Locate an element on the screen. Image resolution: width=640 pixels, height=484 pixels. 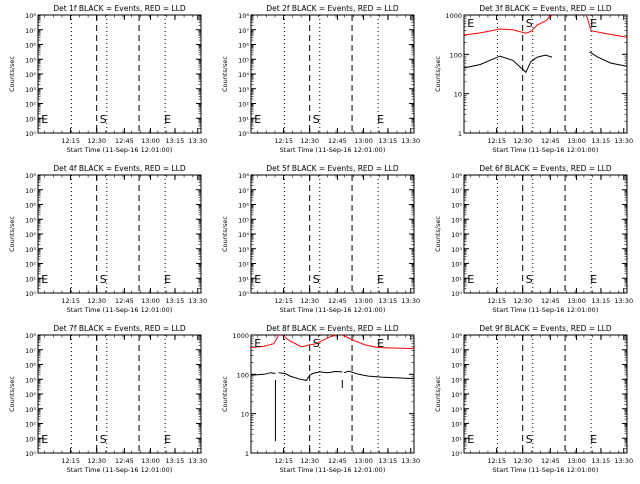
panel-title: Det 4f BLACK = Events, RED = LLD is located at coordinates (119, 168).